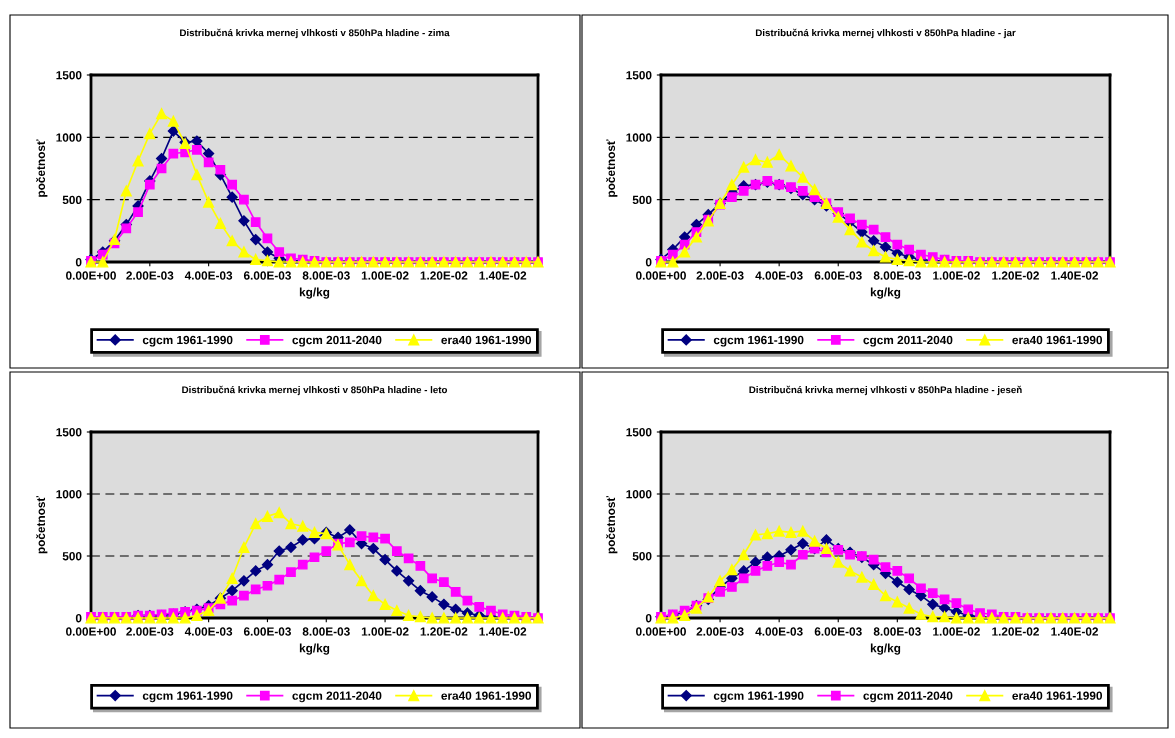  What do you see at coordinates (885, 390) in the screenshot?
I see `chart-title: Distribučná krivka mernej vlhkosti v 850hPa hladine - jeseň` at bounding box center [885, 390].